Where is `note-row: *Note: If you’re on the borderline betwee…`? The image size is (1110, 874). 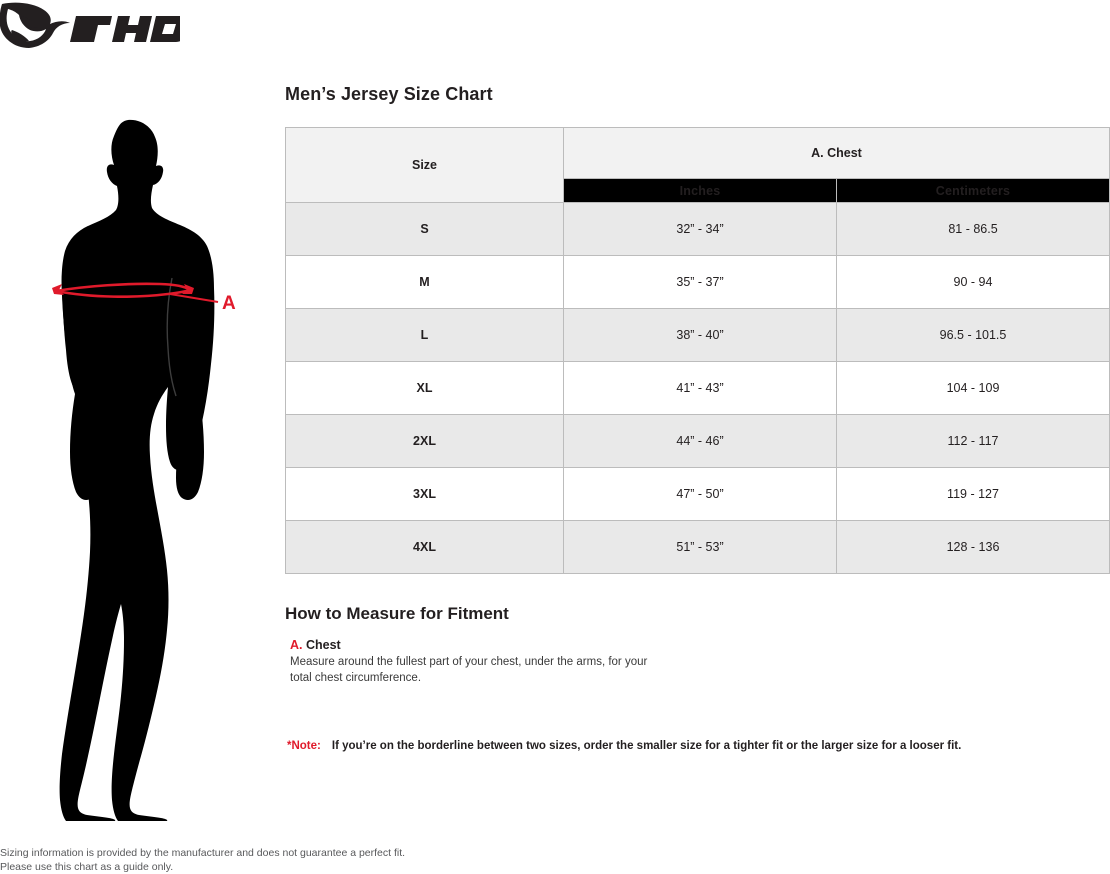
note-row: *Note: If you’re on the borderline betwee… is located at coordinates (698, 746).